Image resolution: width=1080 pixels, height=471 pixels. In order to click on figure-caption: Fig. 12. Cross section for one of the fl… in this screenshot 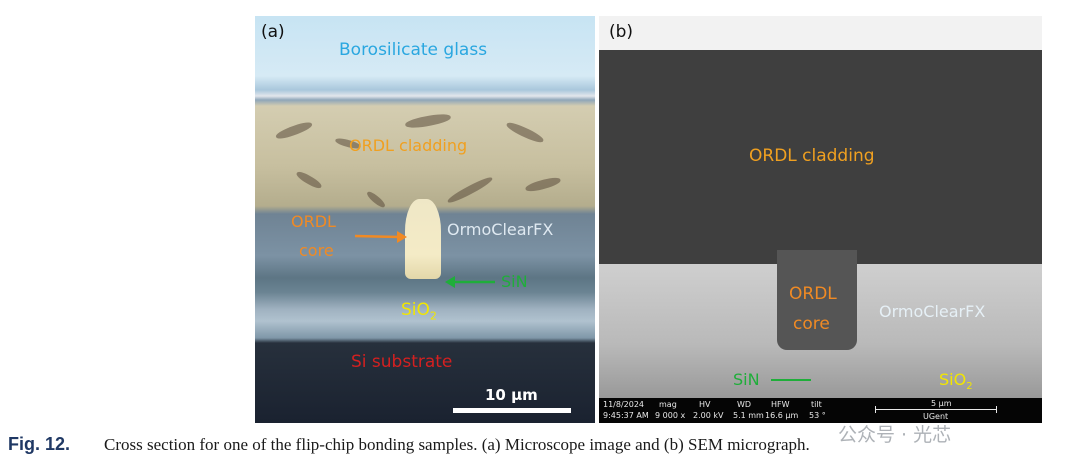, I will do `click(508, 449)`.